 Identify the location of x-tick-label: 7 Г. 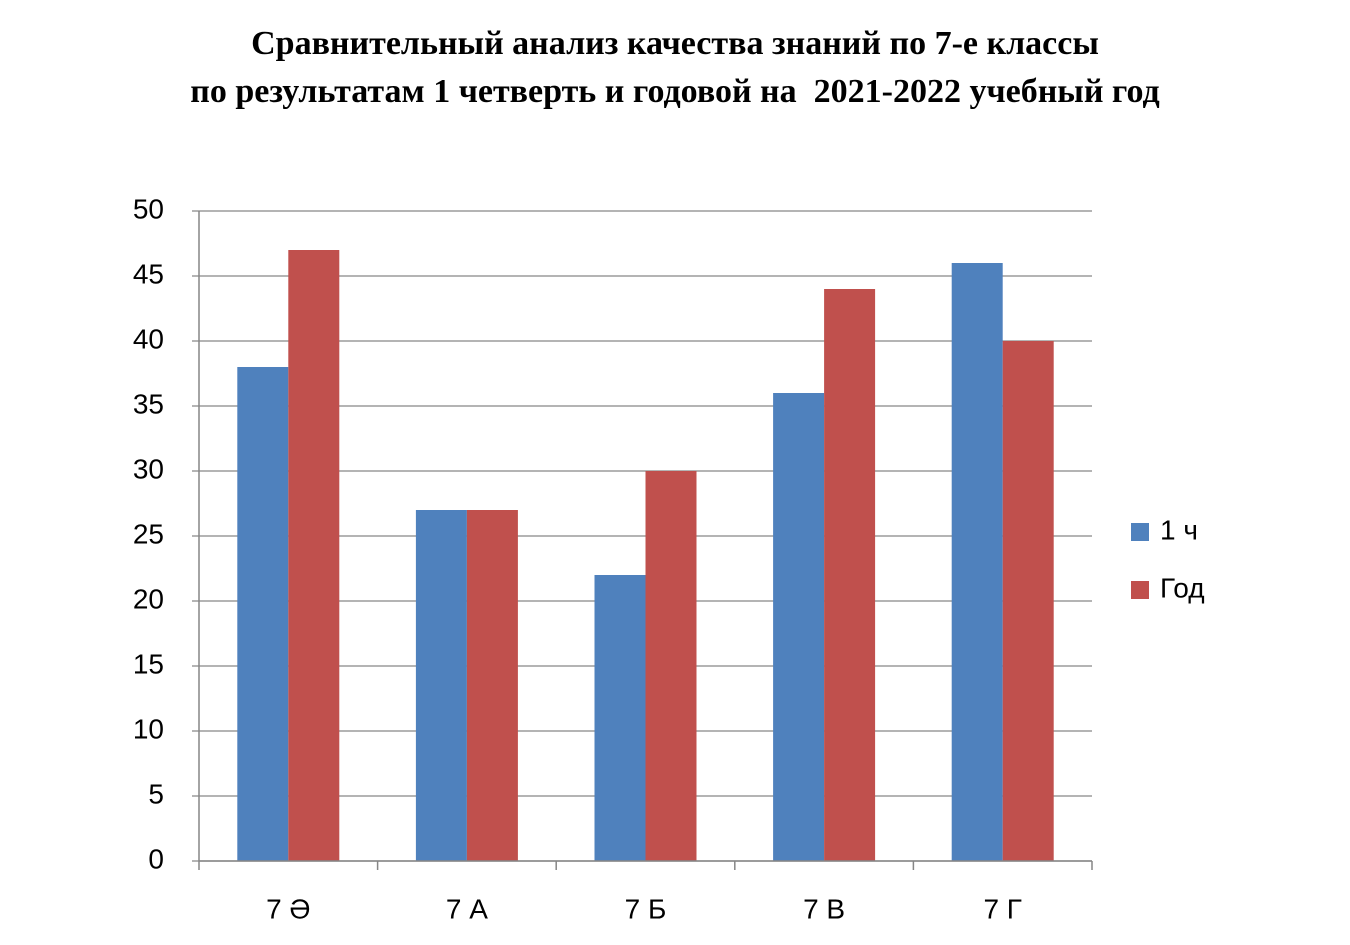
(1002, 908).